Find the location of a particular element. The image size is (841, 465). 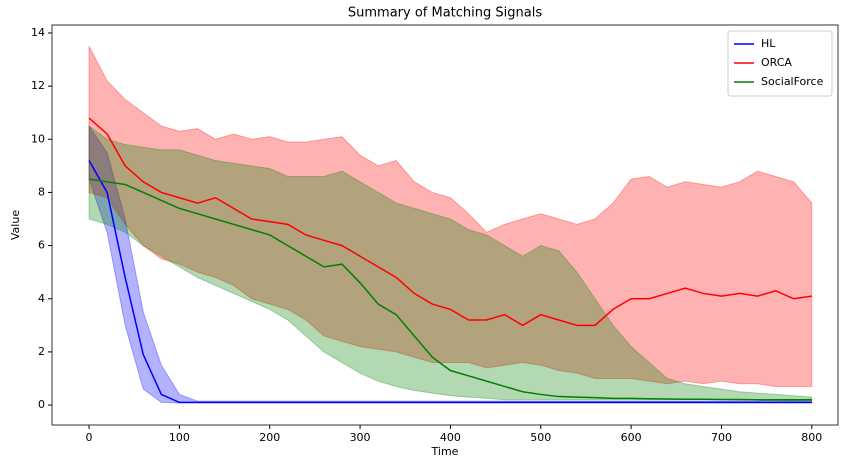

x-tick-label: 400 is located at coordinates (450, 437).